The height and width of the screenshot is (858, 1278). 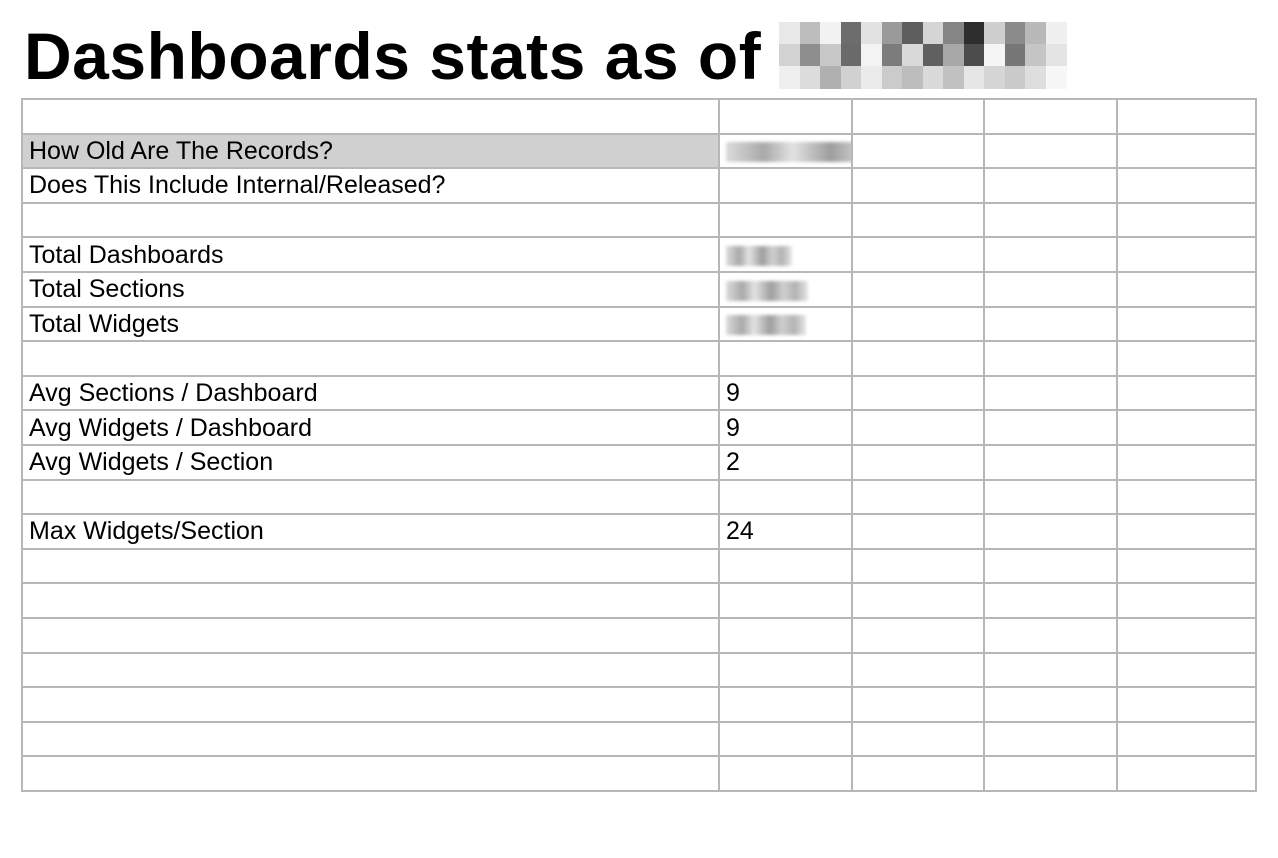 I want to click on label-cell: Total Dashboards, so click(x=370, y=254).